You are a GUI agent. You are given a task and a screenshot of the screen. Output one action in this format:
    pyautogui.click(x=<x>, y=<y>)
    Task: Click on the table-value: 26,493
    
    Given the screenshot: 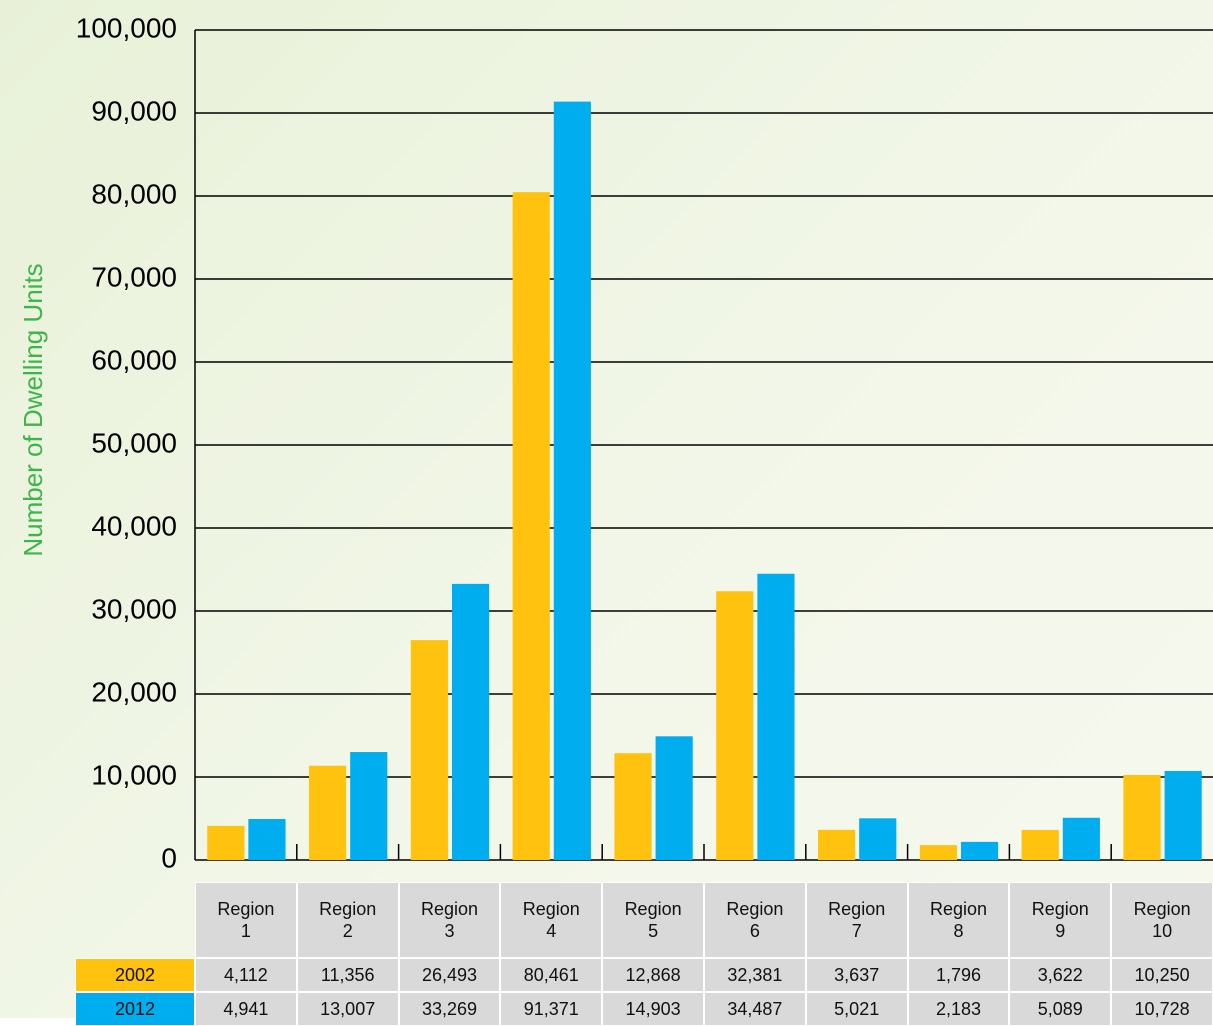 What is the action you would take?
    pyautogui.click(x=449, y=975)
    